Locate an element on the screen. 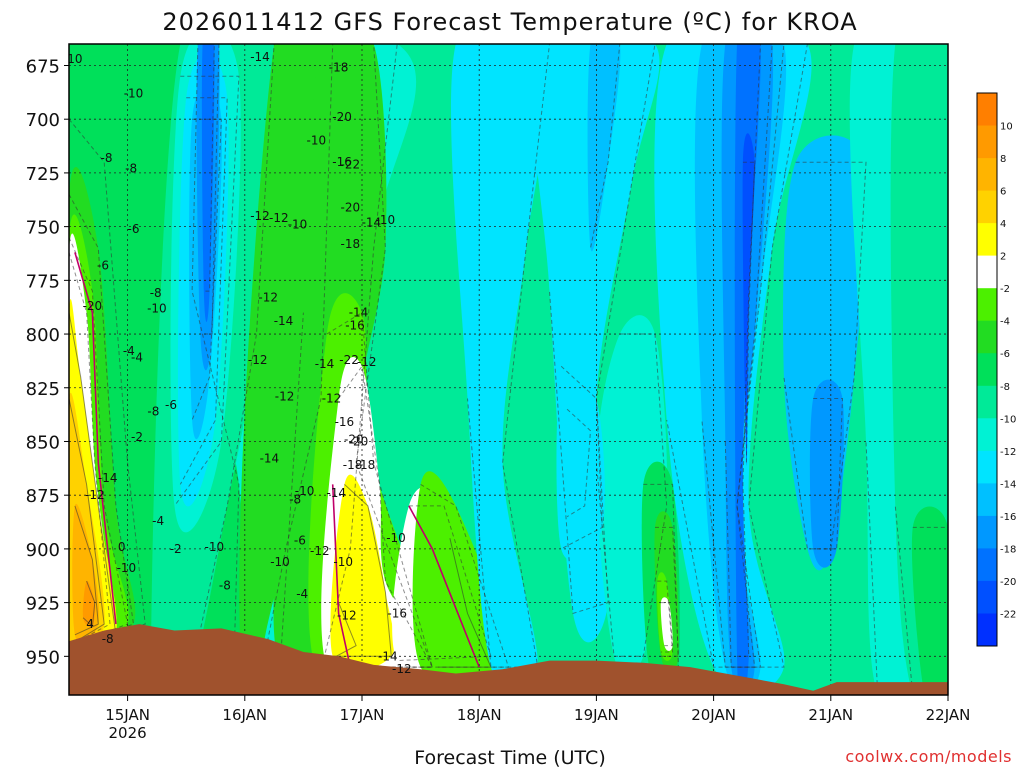 Image resolution: width=1024 pixels, height=768 pixels. colorbar-tick-label: -2 is located at coordinates (1005, 289).